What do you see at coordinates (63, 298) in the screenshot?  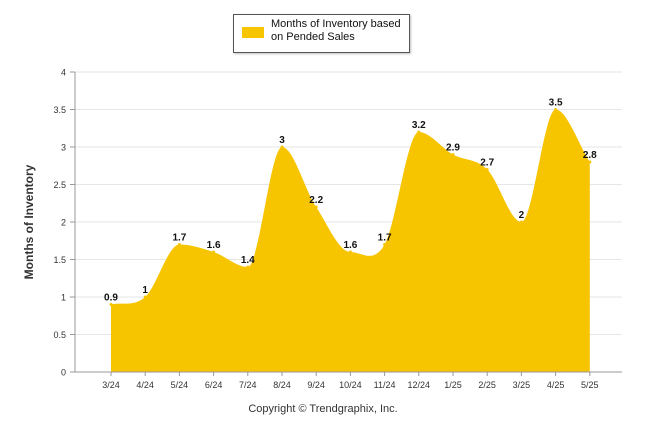 I see `y-tick-label: 1` at bounding box center [63, 298].